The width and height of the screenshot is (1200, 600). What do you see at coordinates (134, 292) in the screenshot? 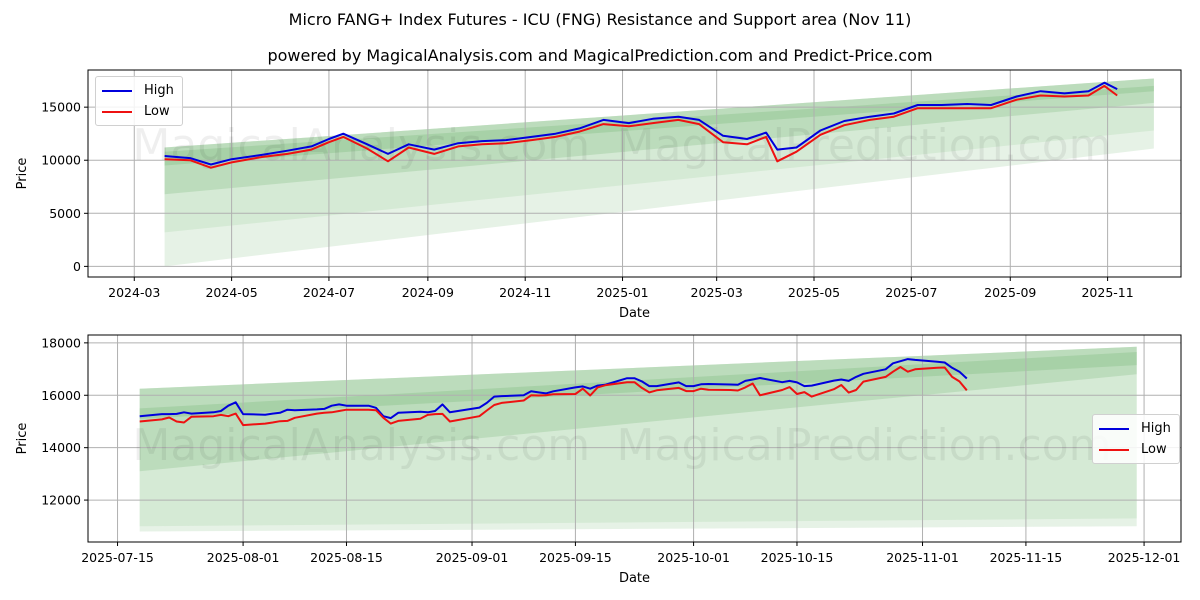
I see `x-tick-label: 2024-03` at bounding box center [134, 292].